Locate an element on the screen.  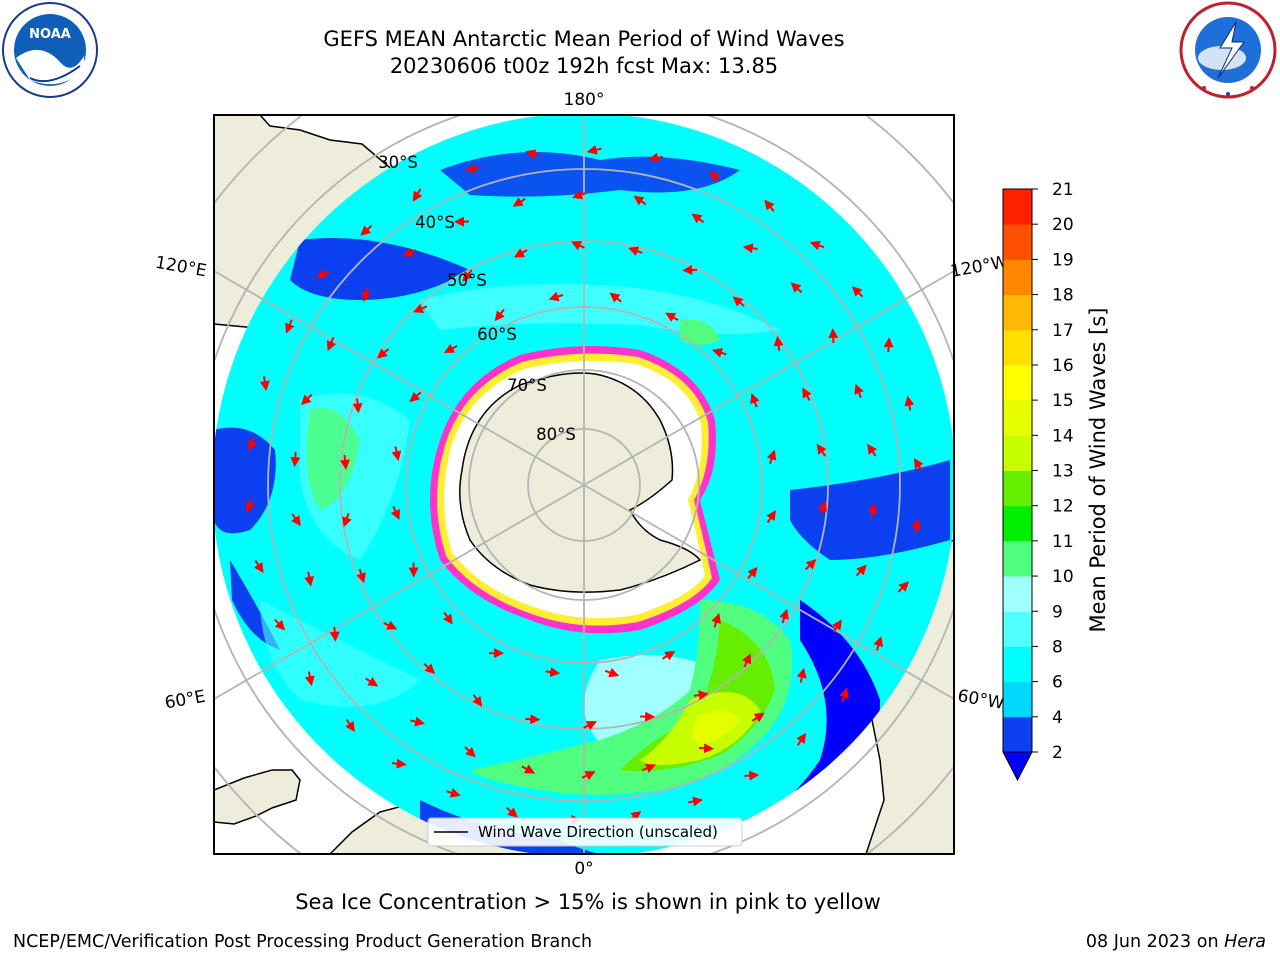
latitude-labels: 30°S 40°S 50°S 60°S 70°S 80°S is located at coordinates (477, 298).